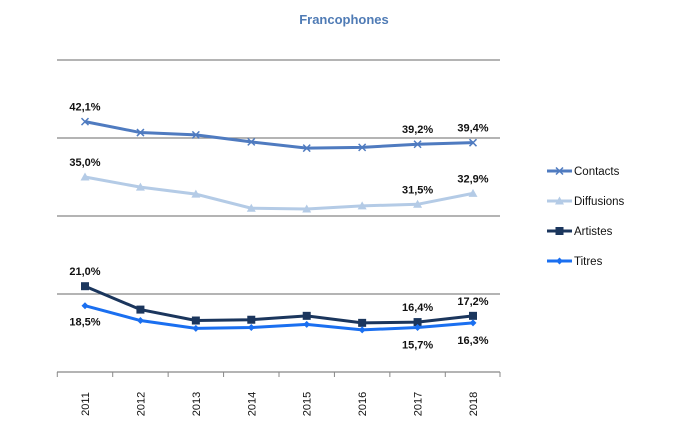 This screenshot has height=434, width=688. I want to click on contacts-data-label: 42,1%, so click(84, 108).